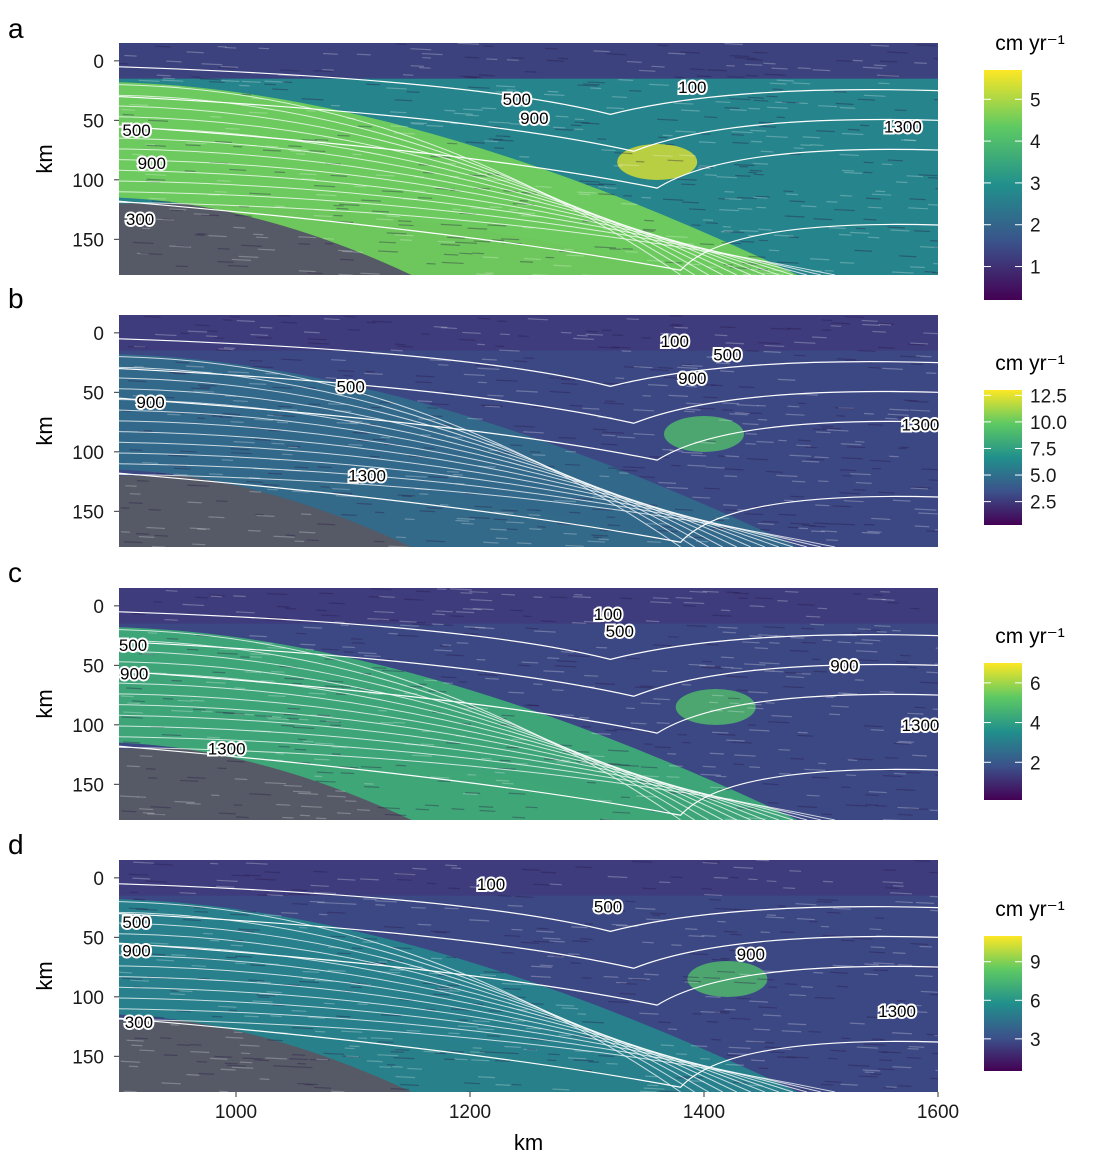 This screenshot has width=1095, height=1159. I want to click on colorbar-b: cm yr⁻¹2.55.07.510.012.5, so click(1025, 438).